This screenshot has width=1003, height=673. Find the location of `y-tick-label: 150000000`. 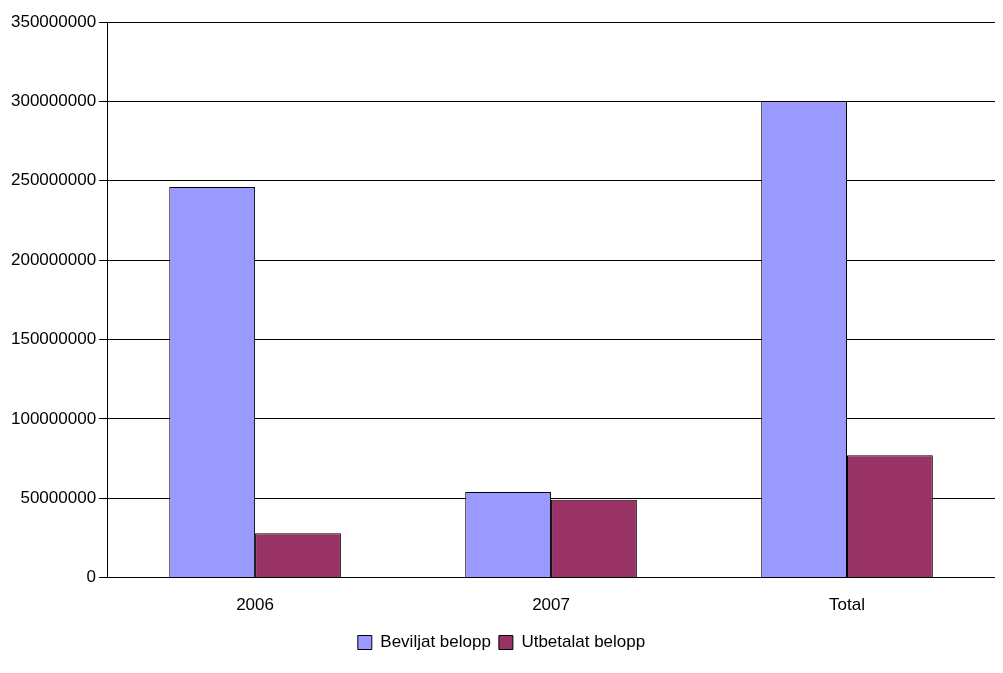

y-tick-label: 150000000 is located at coordinates (54, 339).